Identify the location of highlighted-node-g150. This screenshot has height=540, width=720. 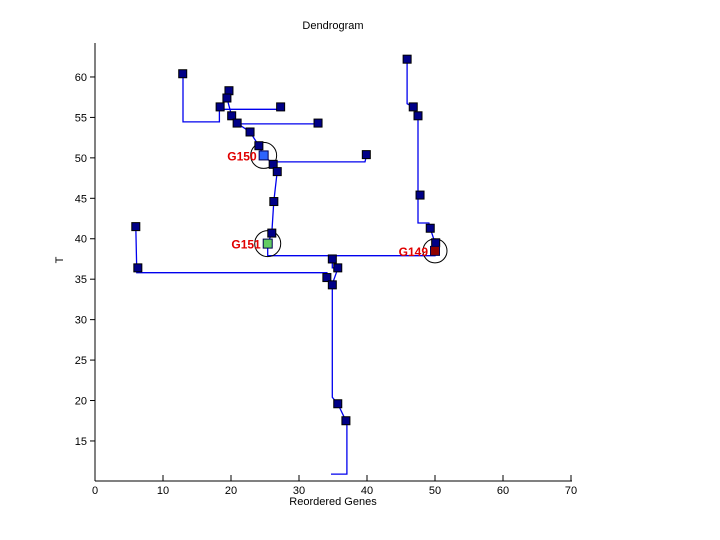
(263, 155).